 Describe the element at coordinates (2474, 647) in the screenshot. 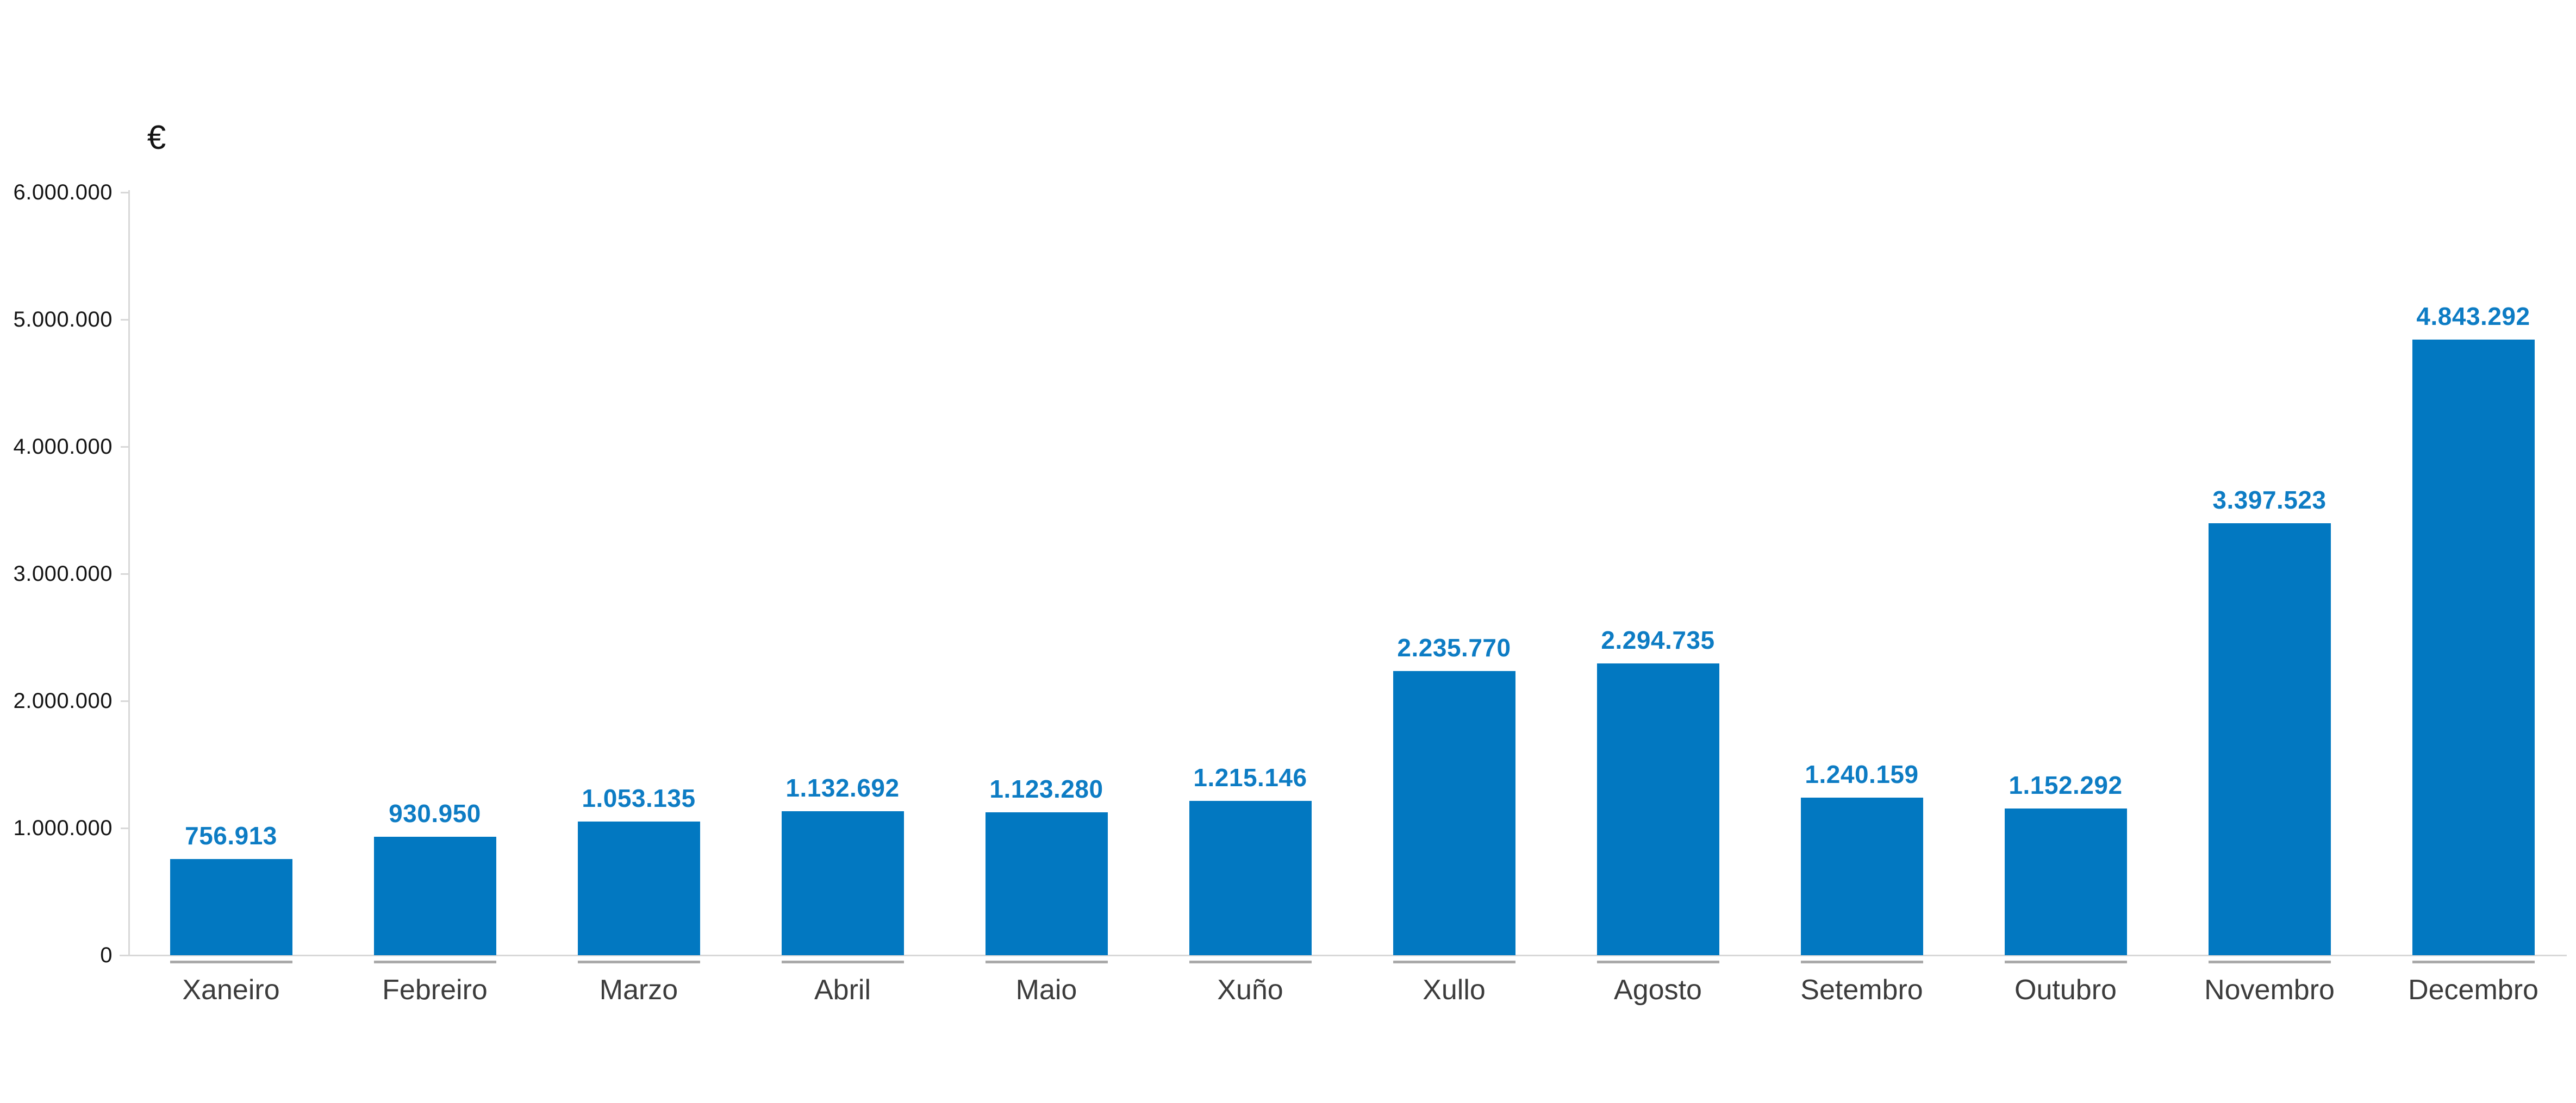

I see `bar-decembro` at that location.